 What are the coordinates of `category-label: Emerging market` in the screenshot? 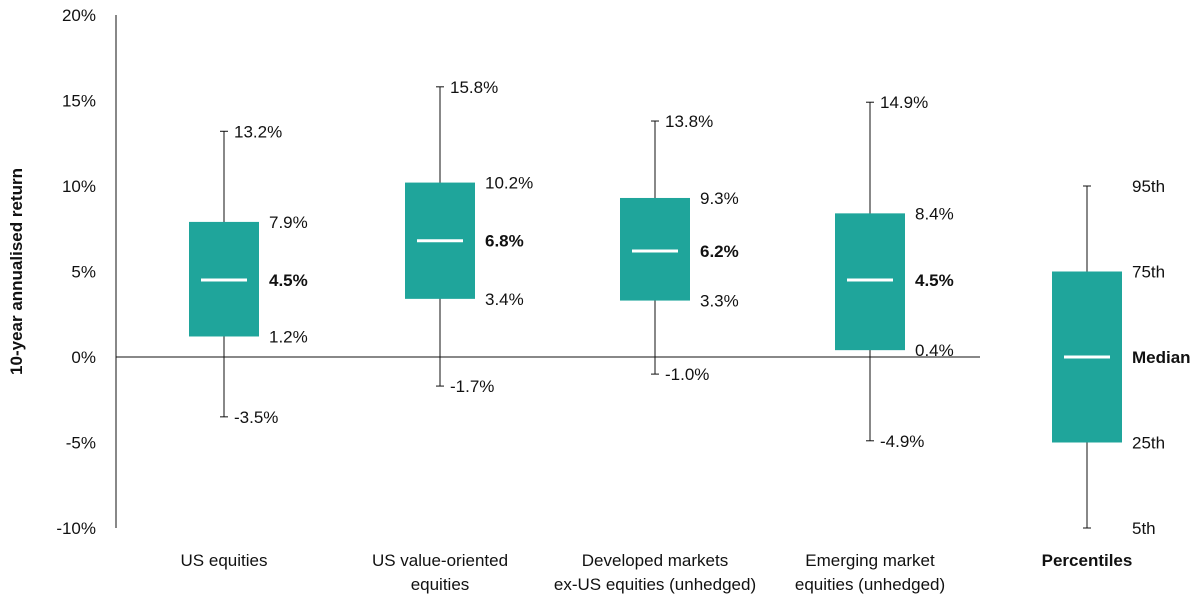 It's located at (870, 560).